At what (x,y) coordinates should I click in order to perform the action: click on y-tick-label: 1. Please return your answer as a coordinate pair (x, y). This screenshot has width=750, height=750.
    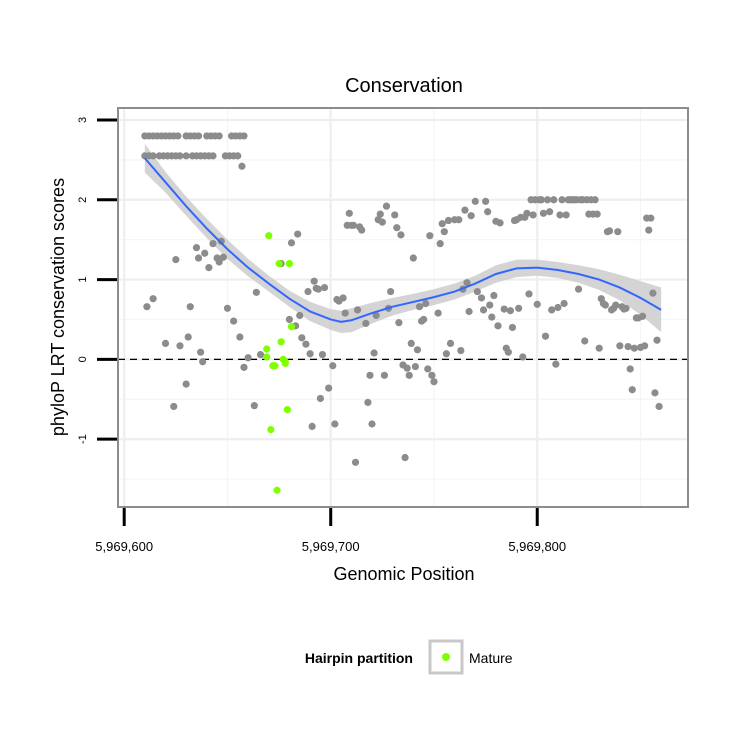
    Looking at the image, I should click on (83, 280).